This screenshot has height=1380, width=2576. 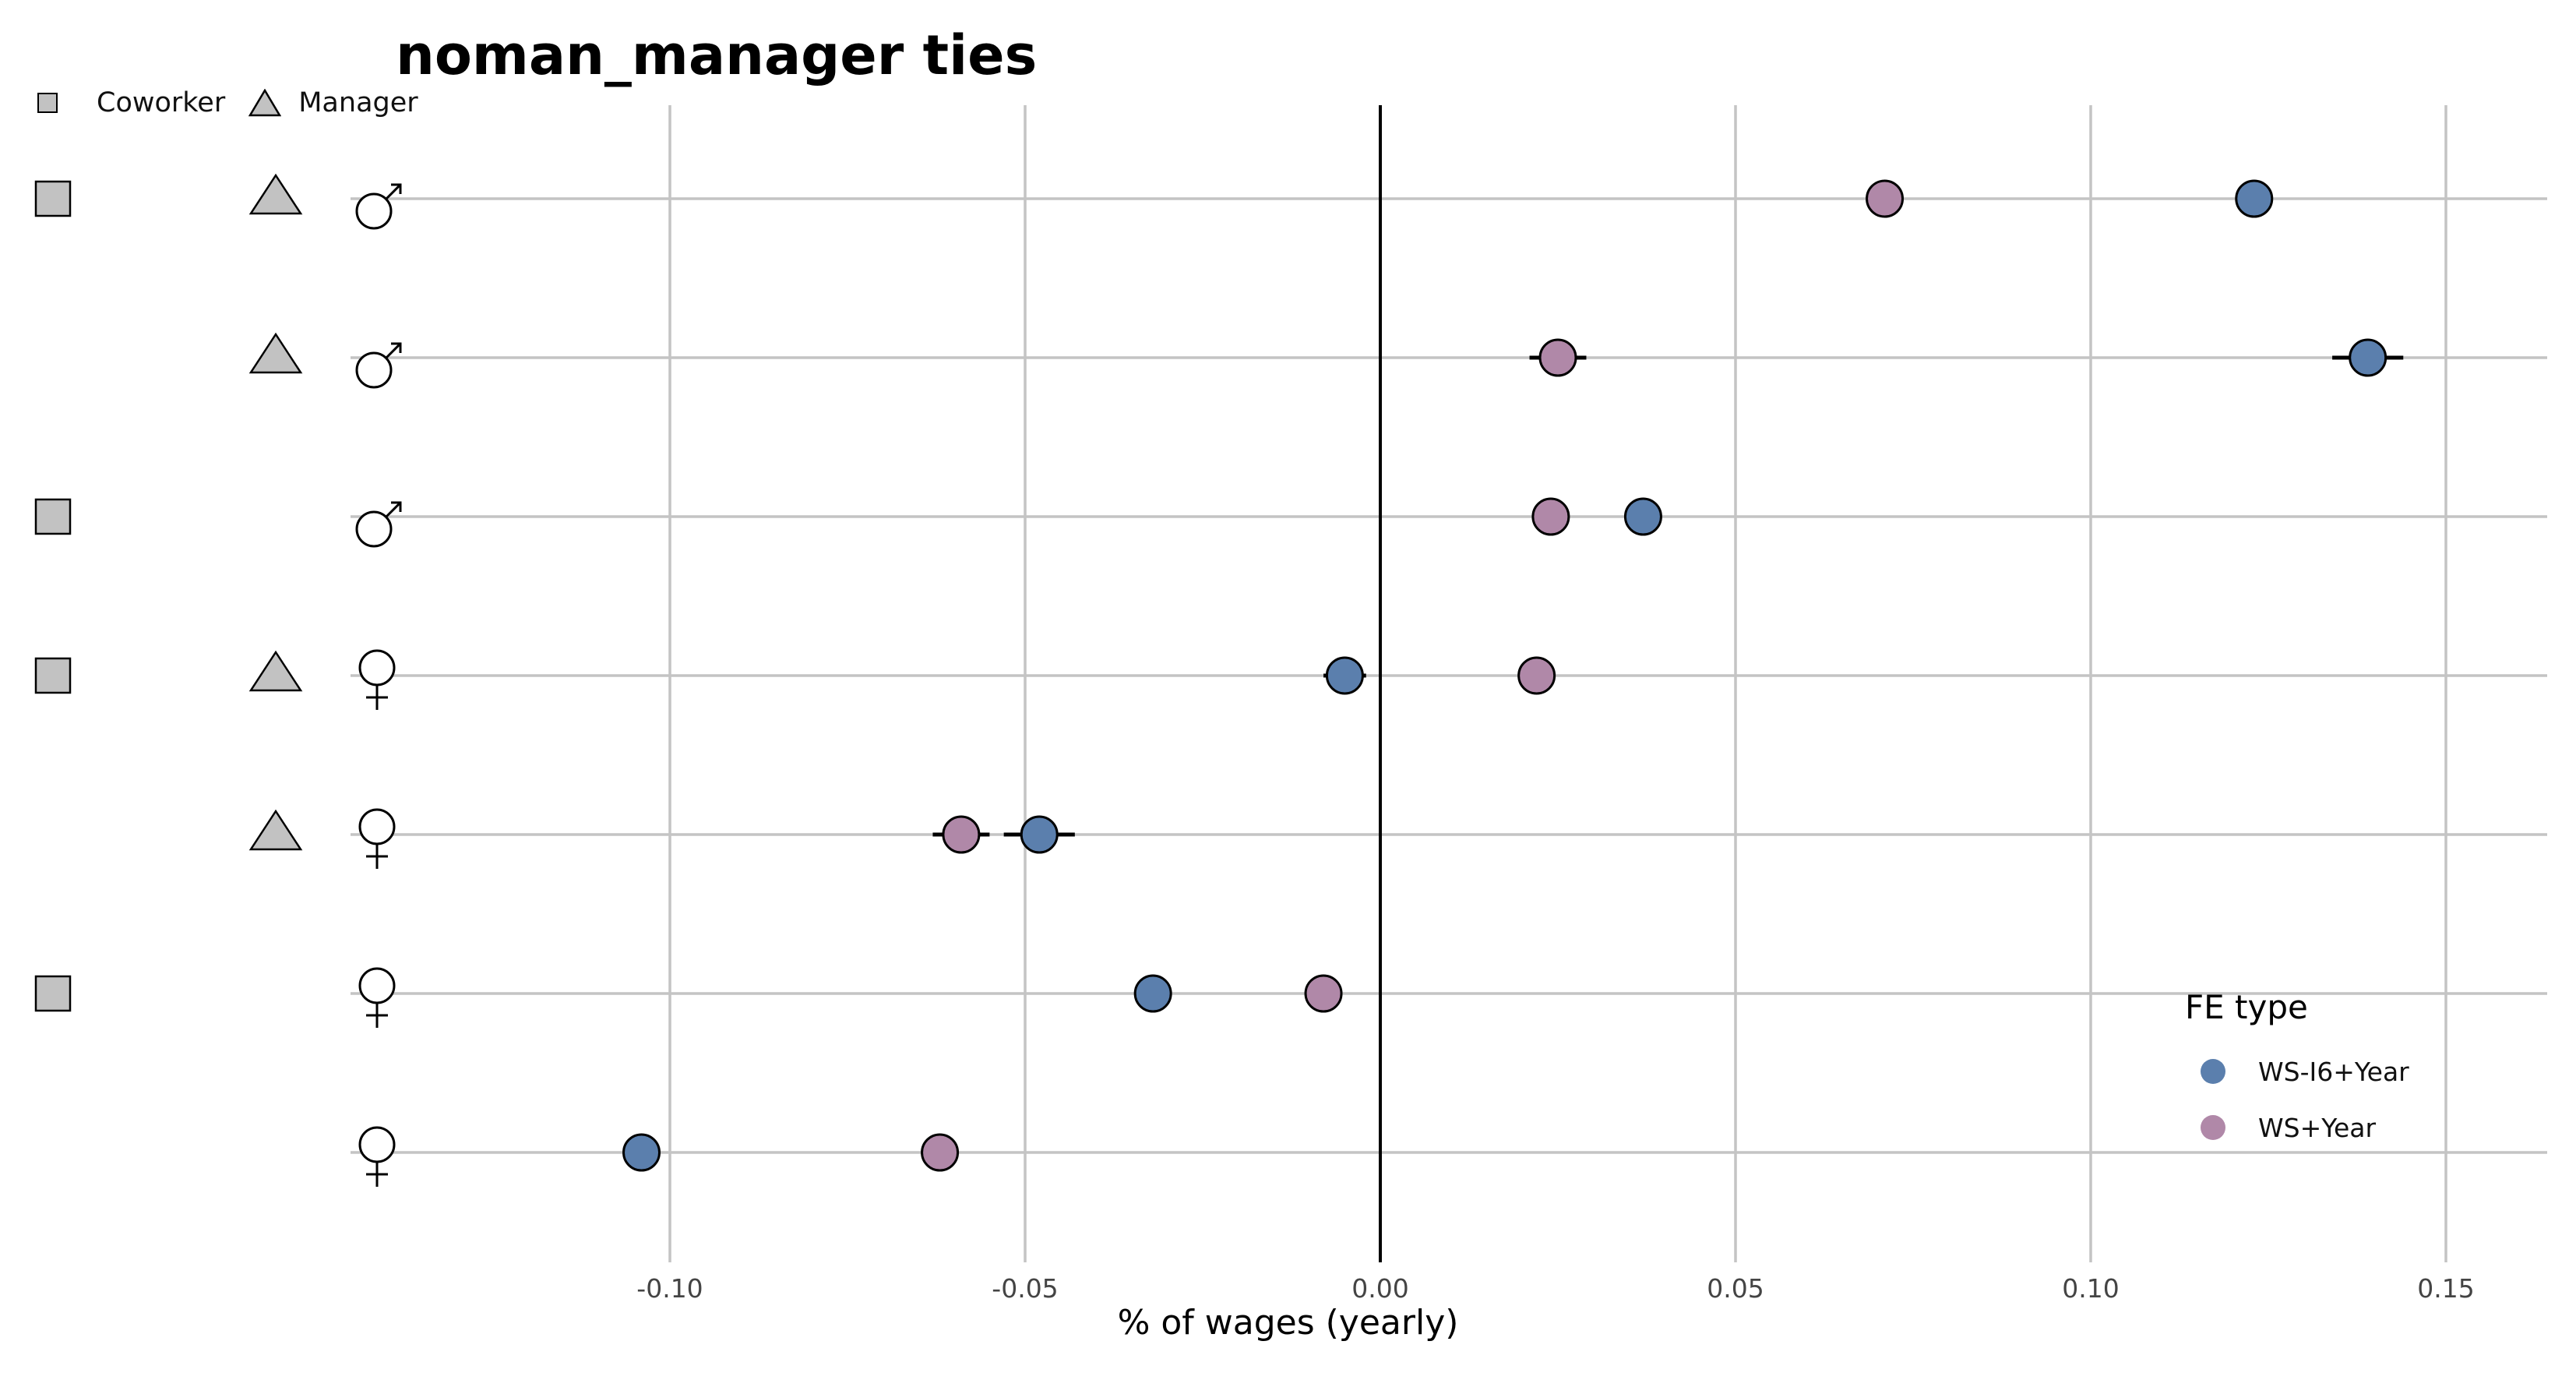 What do you see at coordinates (1288, 1323) in the screenshot?
I see `x-axis-label: % of wages (yearly)` at bounding box center [1288, 1323].